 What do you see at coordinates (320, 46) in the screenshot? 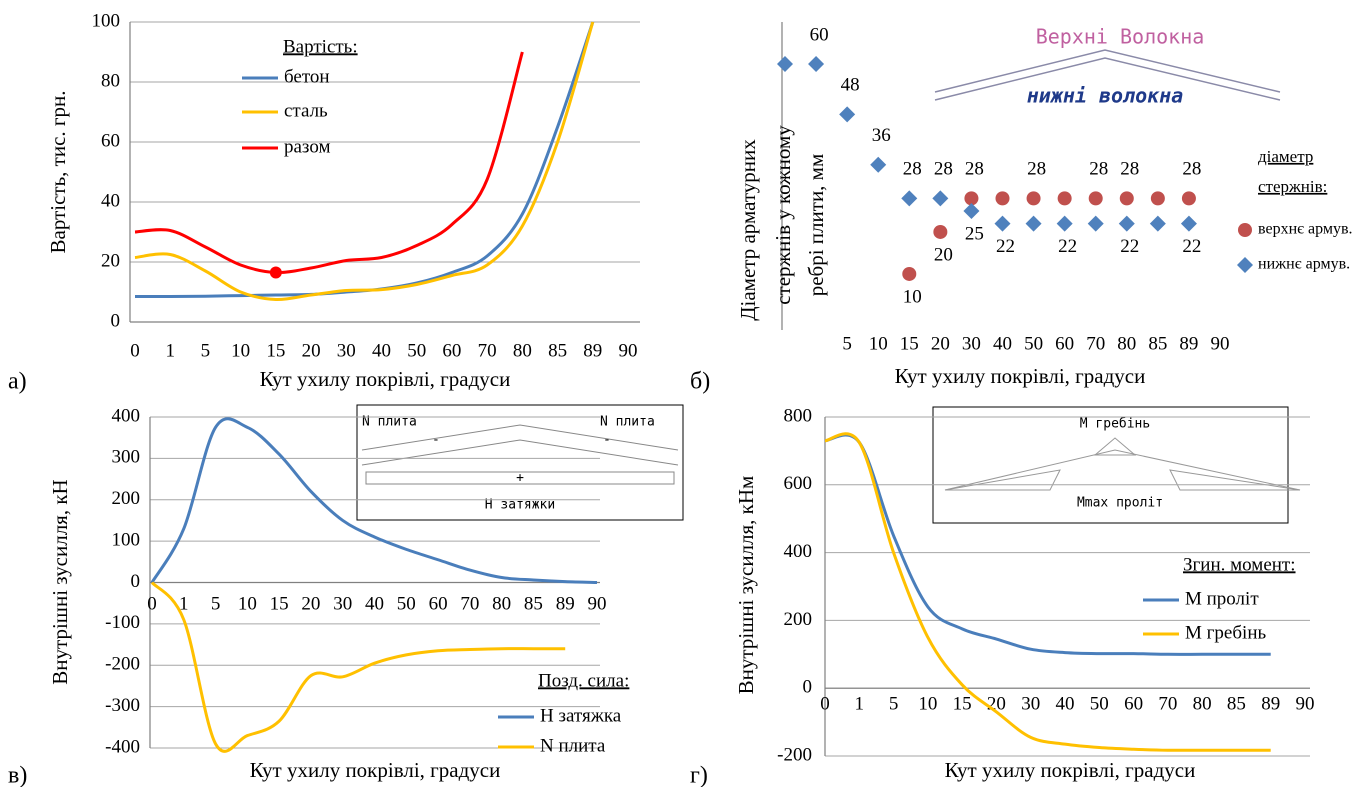
I see `legend-title: Вартість:` at bounding box center [320, 46].